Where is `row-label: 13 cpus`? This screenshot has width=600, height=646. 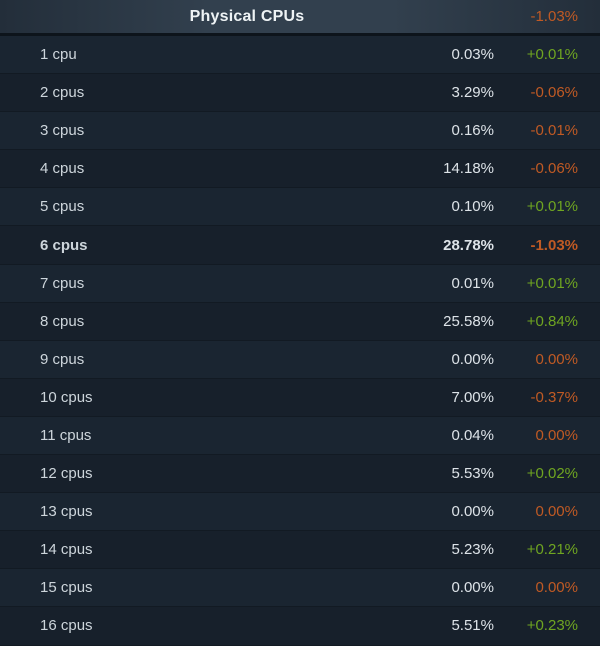 row-label: 13 cpus is located at coordinates (66, 512).